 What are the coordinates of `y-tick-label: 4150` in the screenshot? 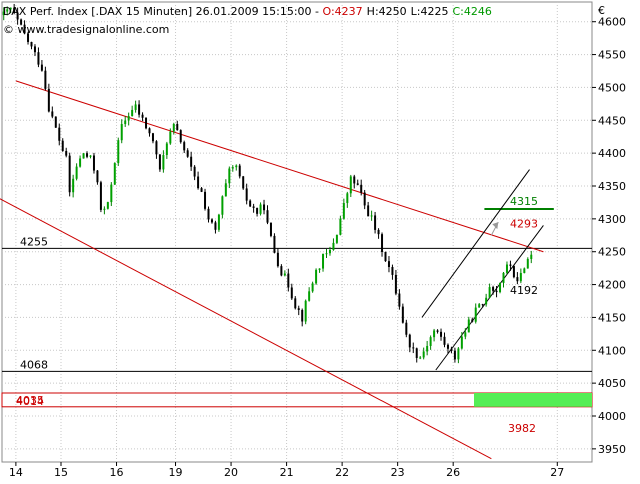 It's located at (612, 317).